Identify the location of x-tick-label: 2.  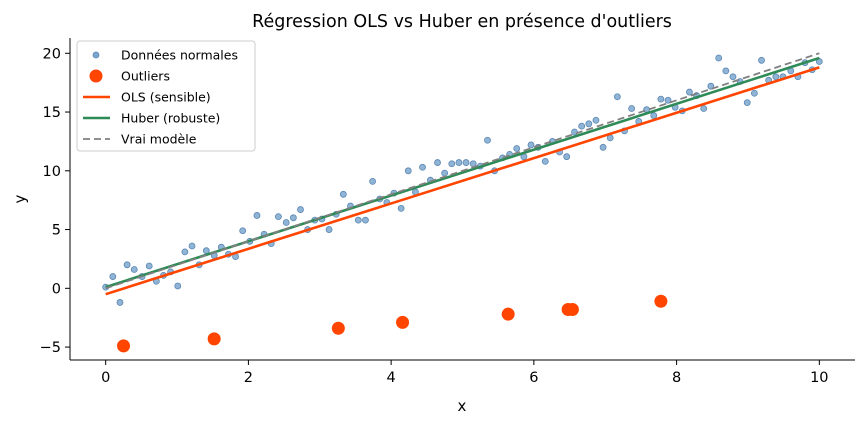
(248, 378).